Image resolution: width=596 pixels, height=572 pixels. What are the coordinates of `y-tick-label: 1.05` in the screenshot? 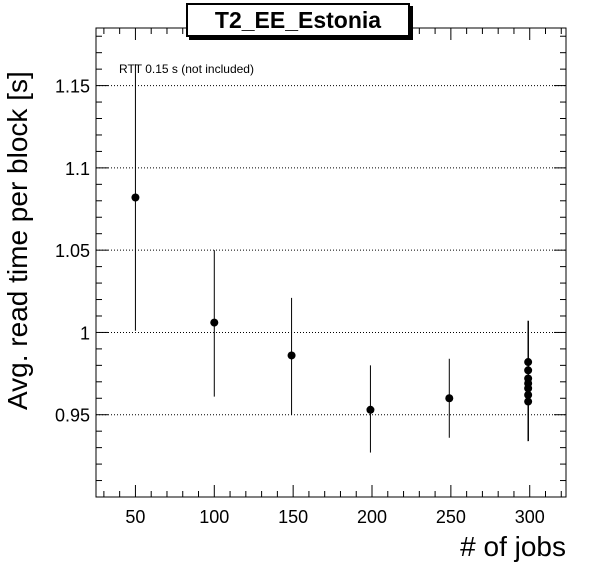 It's located at (72, 251).